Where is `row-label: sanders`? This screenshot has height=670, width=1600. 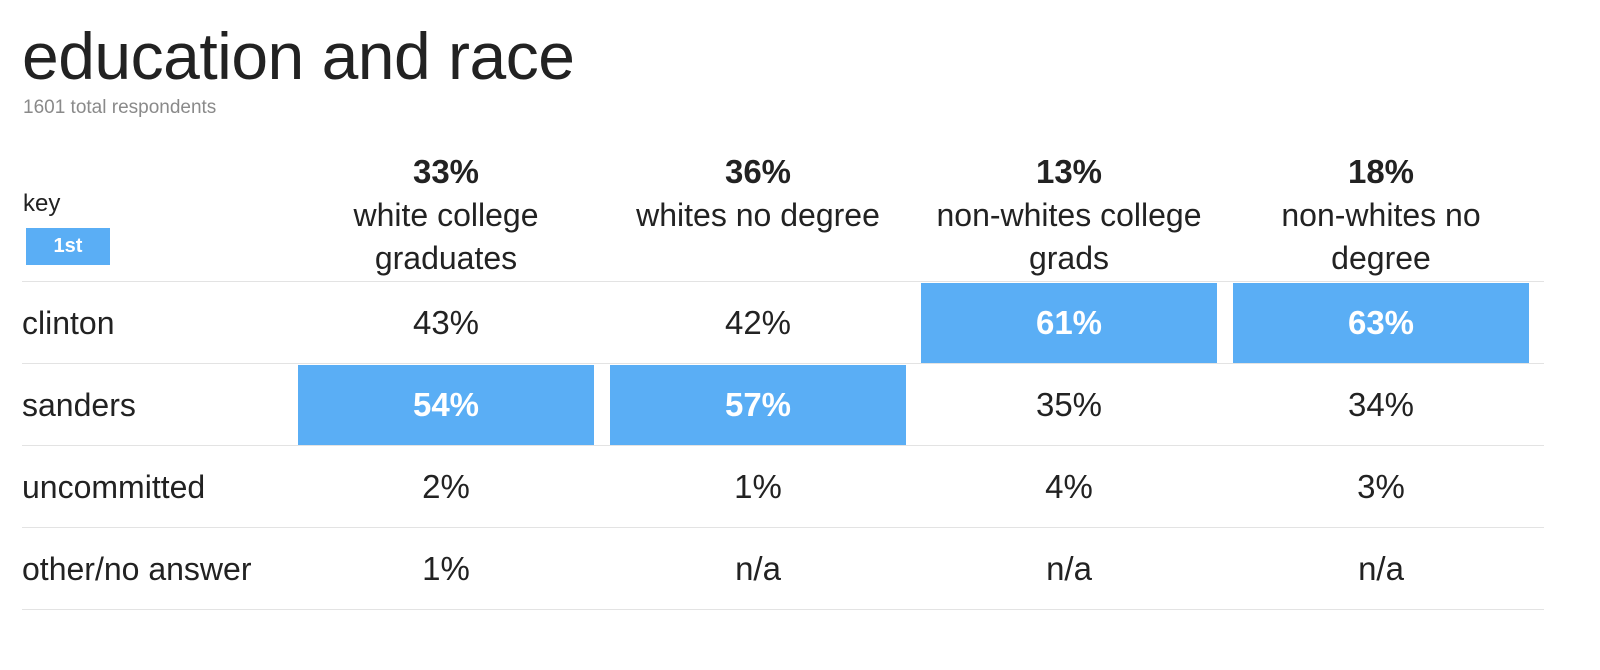 row-label: sanders is located at coordinates (79, 405).